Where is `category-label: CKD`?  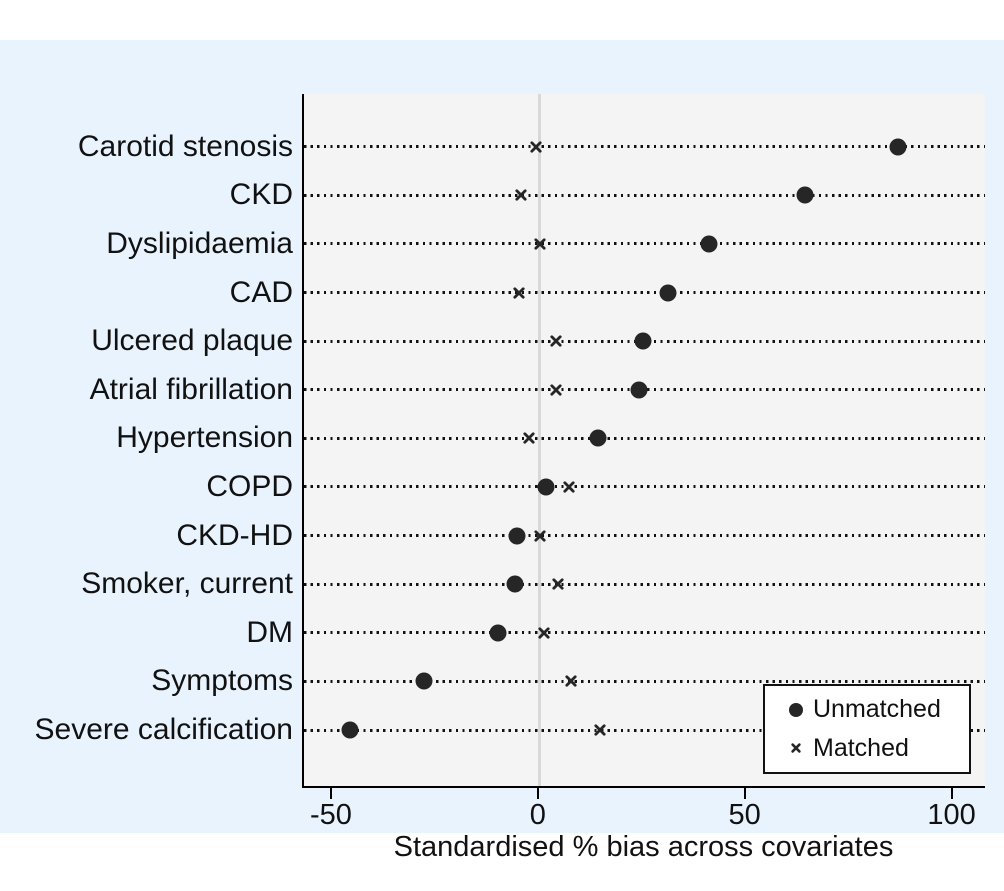 category-label: CKD is located at coordinates (261, 195).